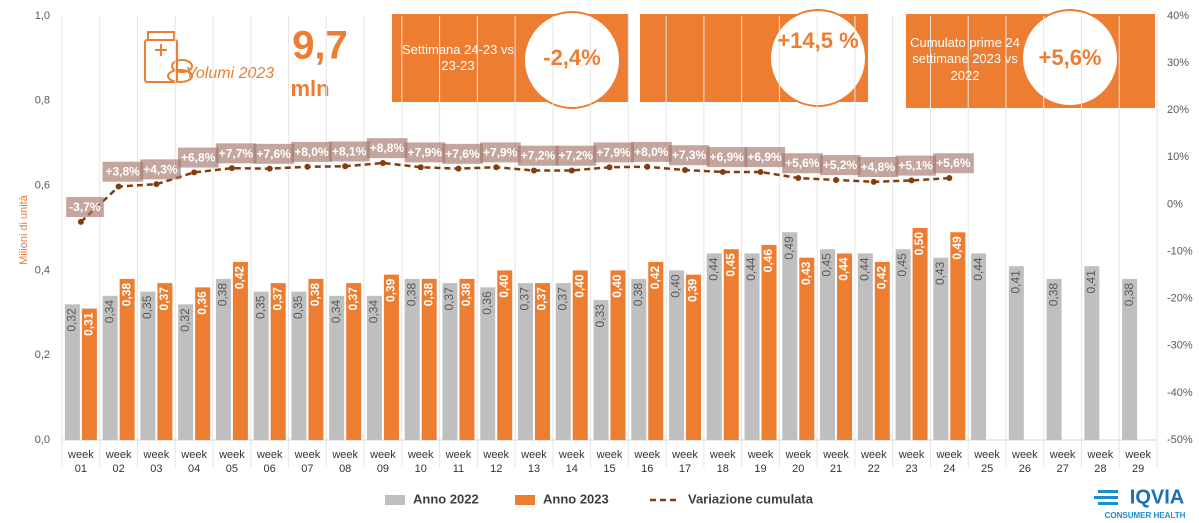  I want to click on line-label: +7,6%, so click(462, 153).